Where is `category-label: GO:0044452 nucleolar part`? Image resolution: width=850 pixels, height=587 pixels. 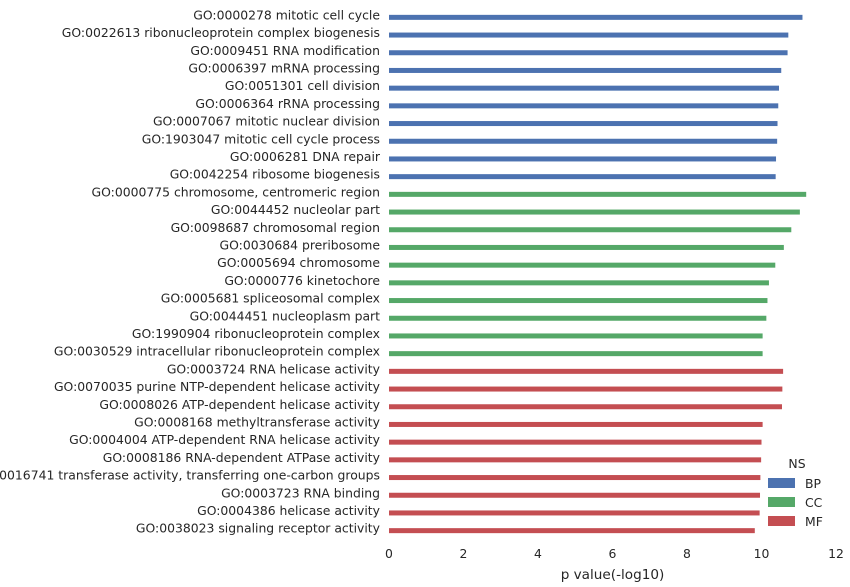
category-label: GO:0044452 nucleolar part is located at coordinates (295, 209).